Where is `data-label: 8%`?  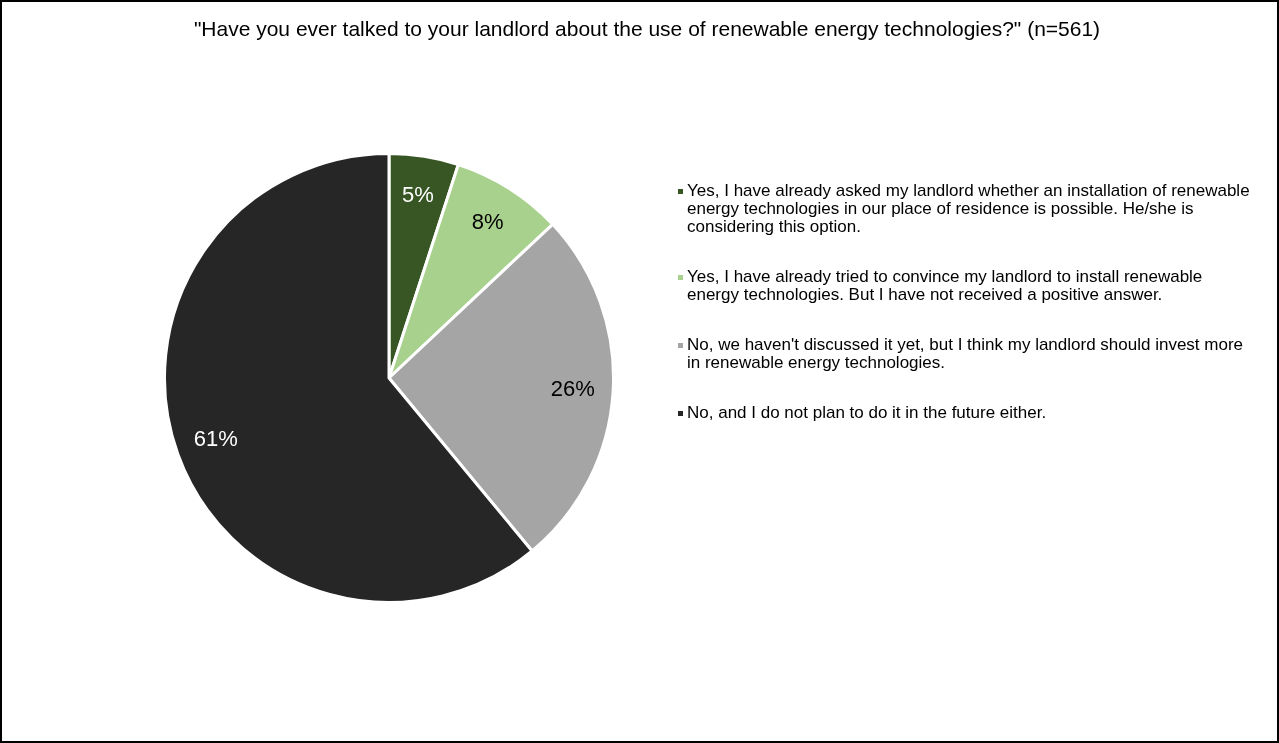
data-label: 8% is located at coordinates (487, 221).